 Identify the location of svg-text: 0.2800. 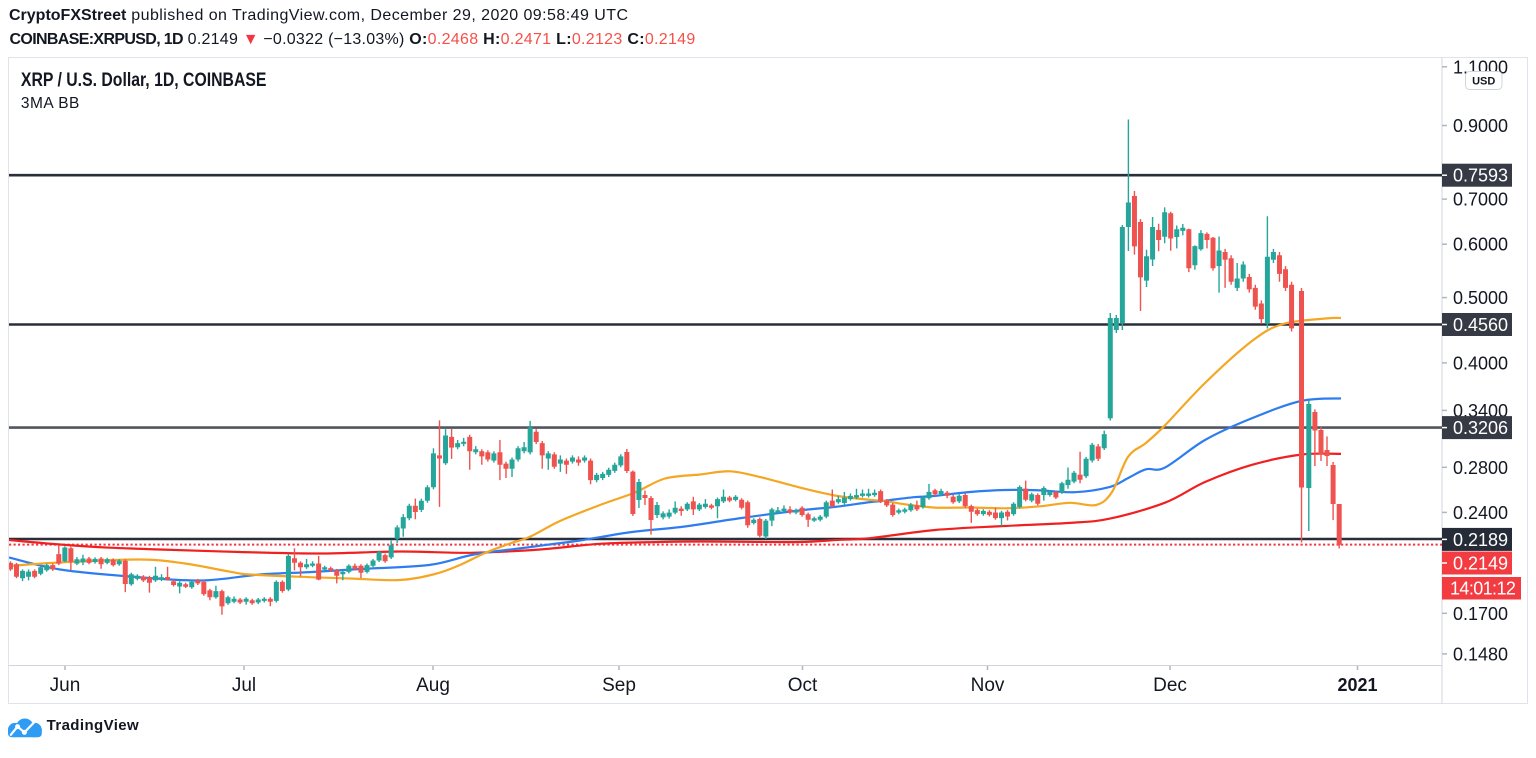
(1480, 468).